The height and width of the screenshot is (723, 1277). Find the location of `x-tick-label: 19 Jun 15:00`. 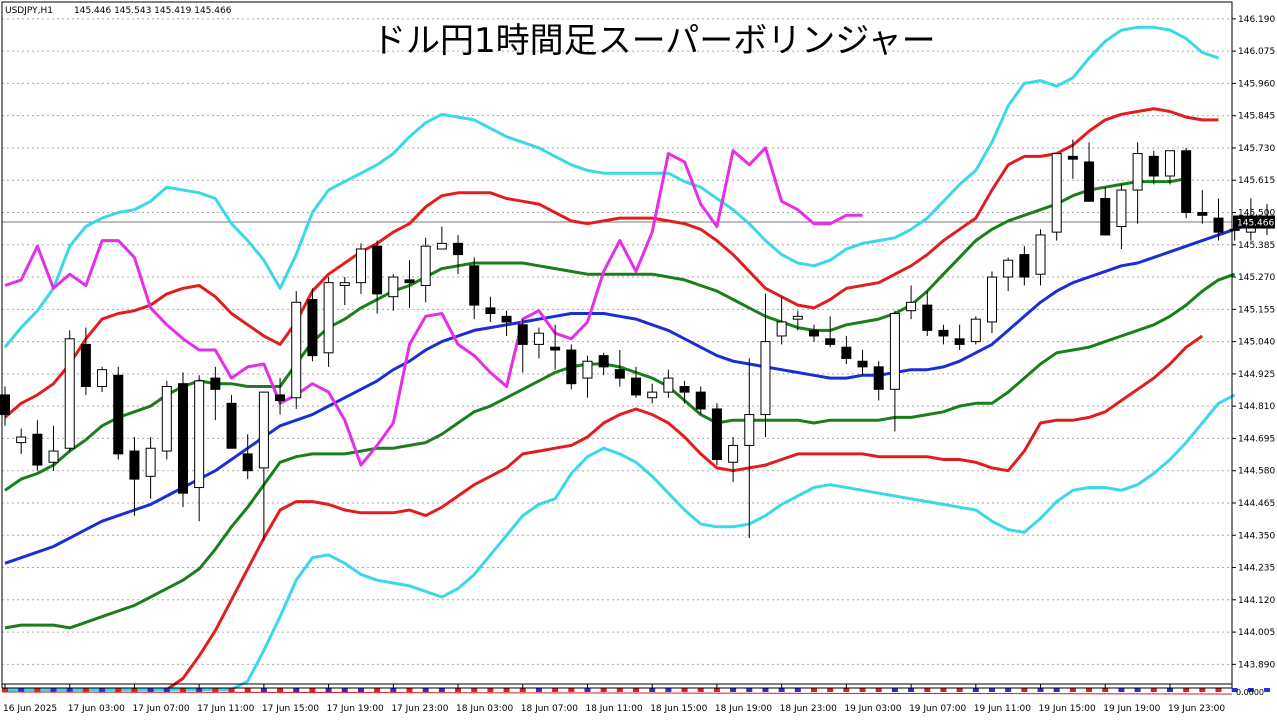

x-tick-label: 19 Jun 15:00 is located at coordinates (1067, 709).